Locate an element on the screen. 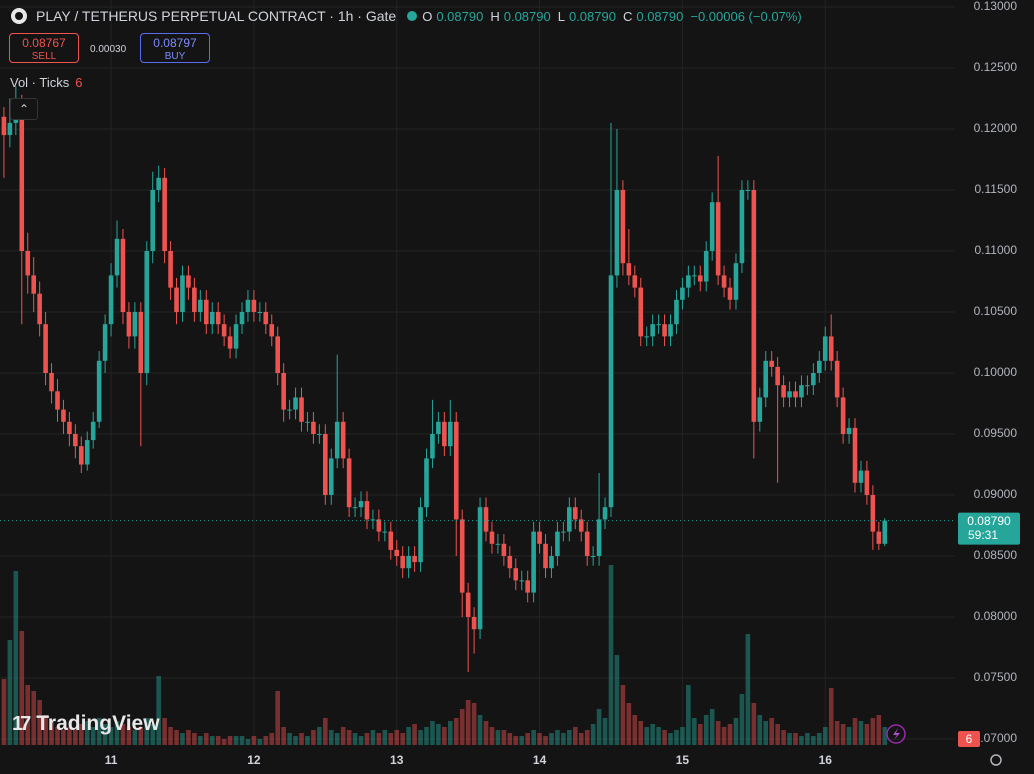  open-label: O is located at coordinates (427, 16).